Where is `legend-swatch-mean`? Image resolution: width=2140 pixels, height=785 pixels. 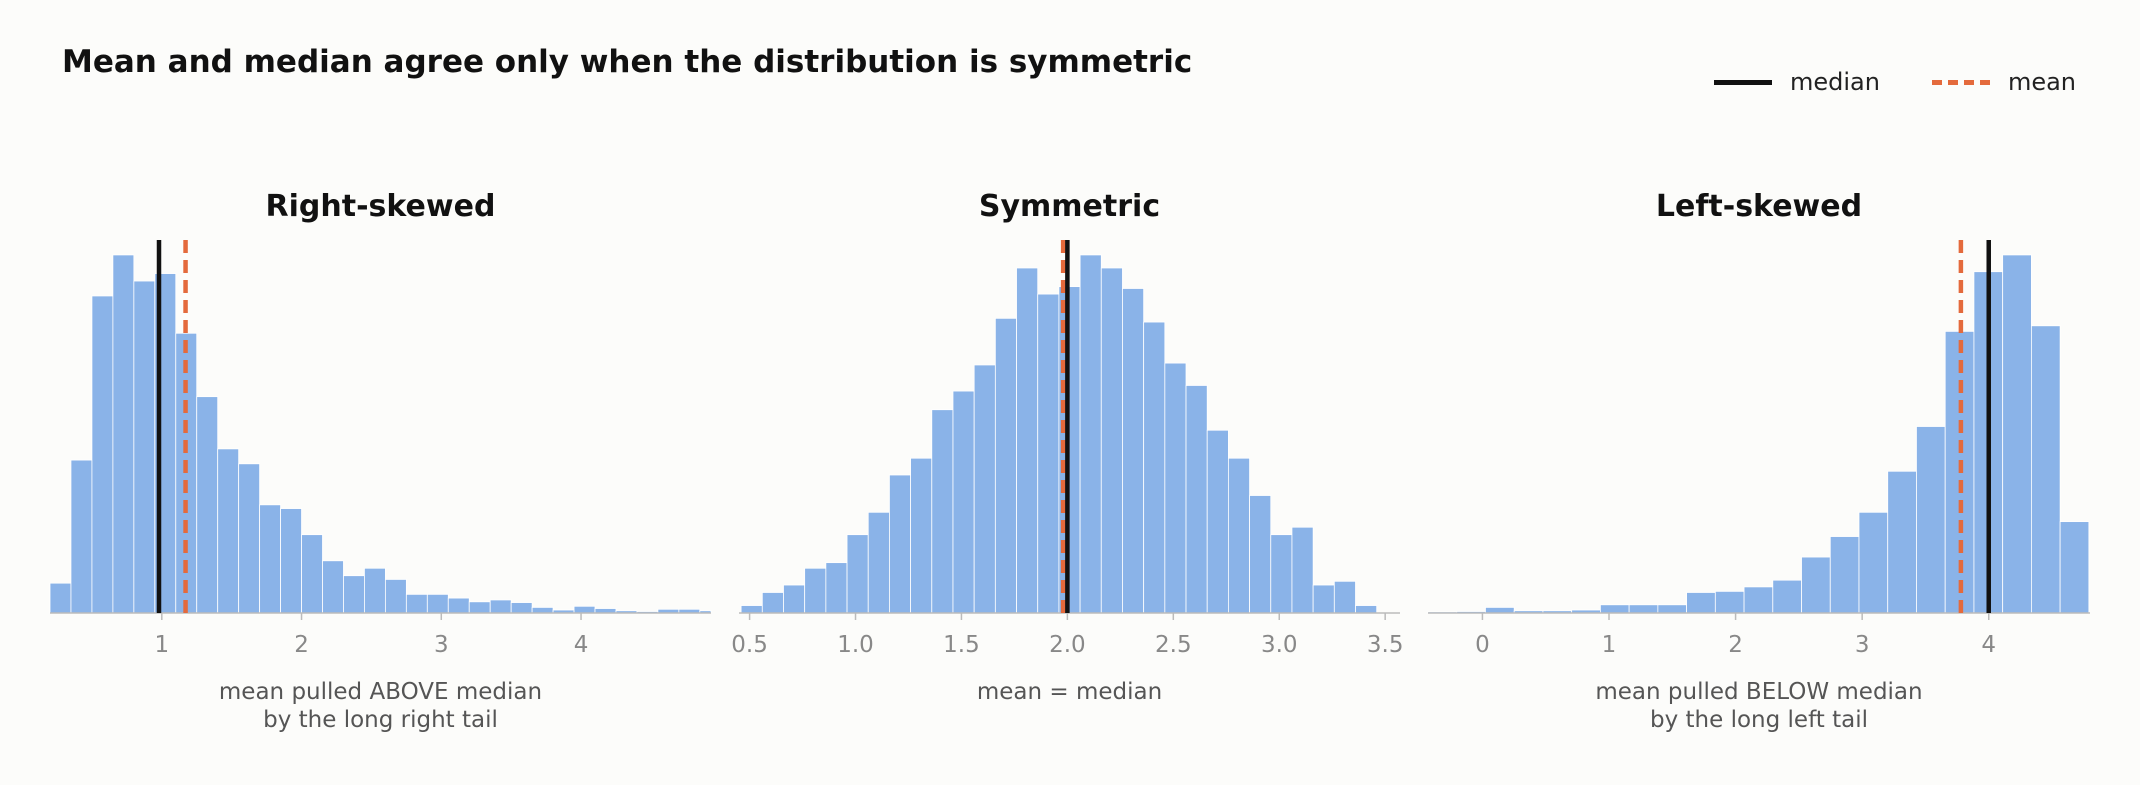
legend-swatch-mean is located at coordinates (1960, 82).